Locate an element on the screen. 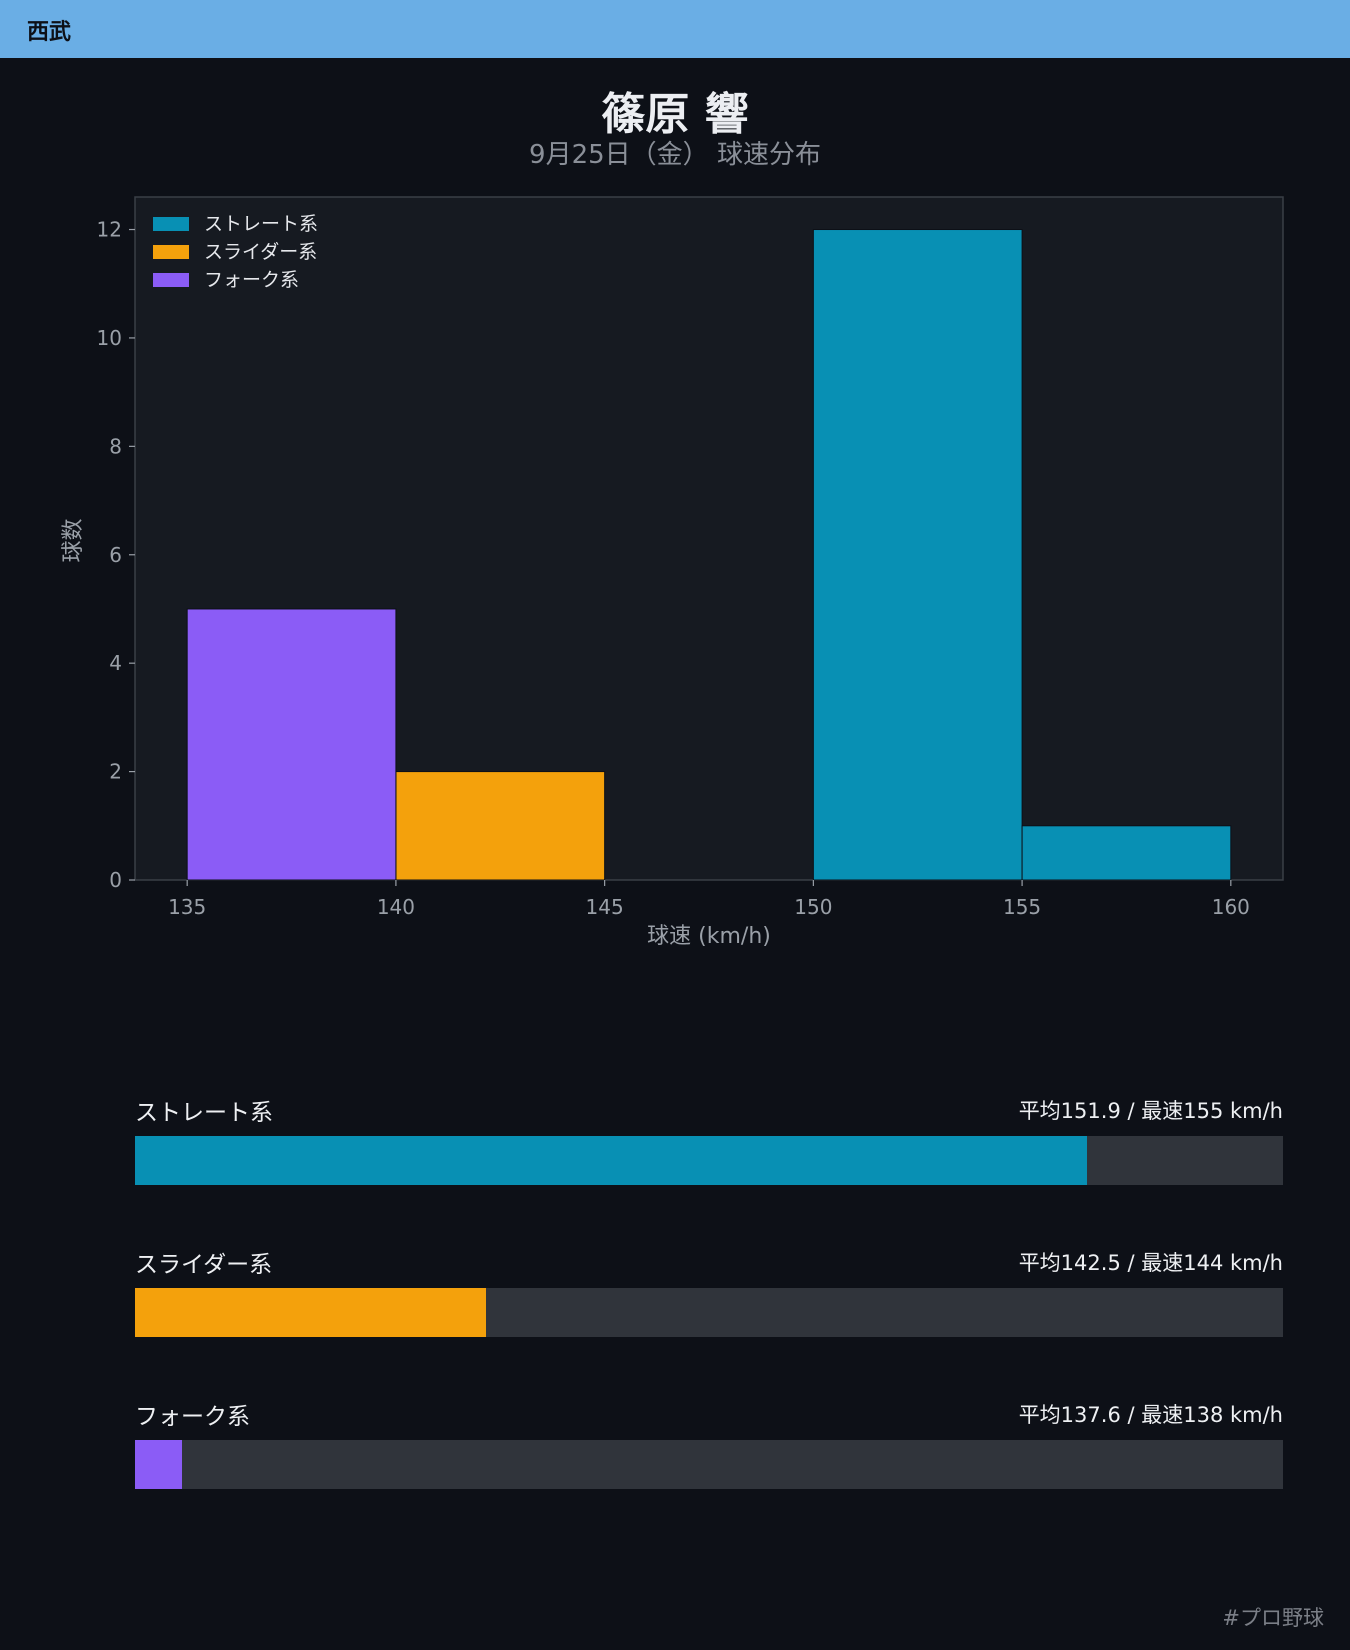 The height and width of the screenshot is (1650, 1350). stat-label: ストレート系 is located at coordinates (204, 1113).